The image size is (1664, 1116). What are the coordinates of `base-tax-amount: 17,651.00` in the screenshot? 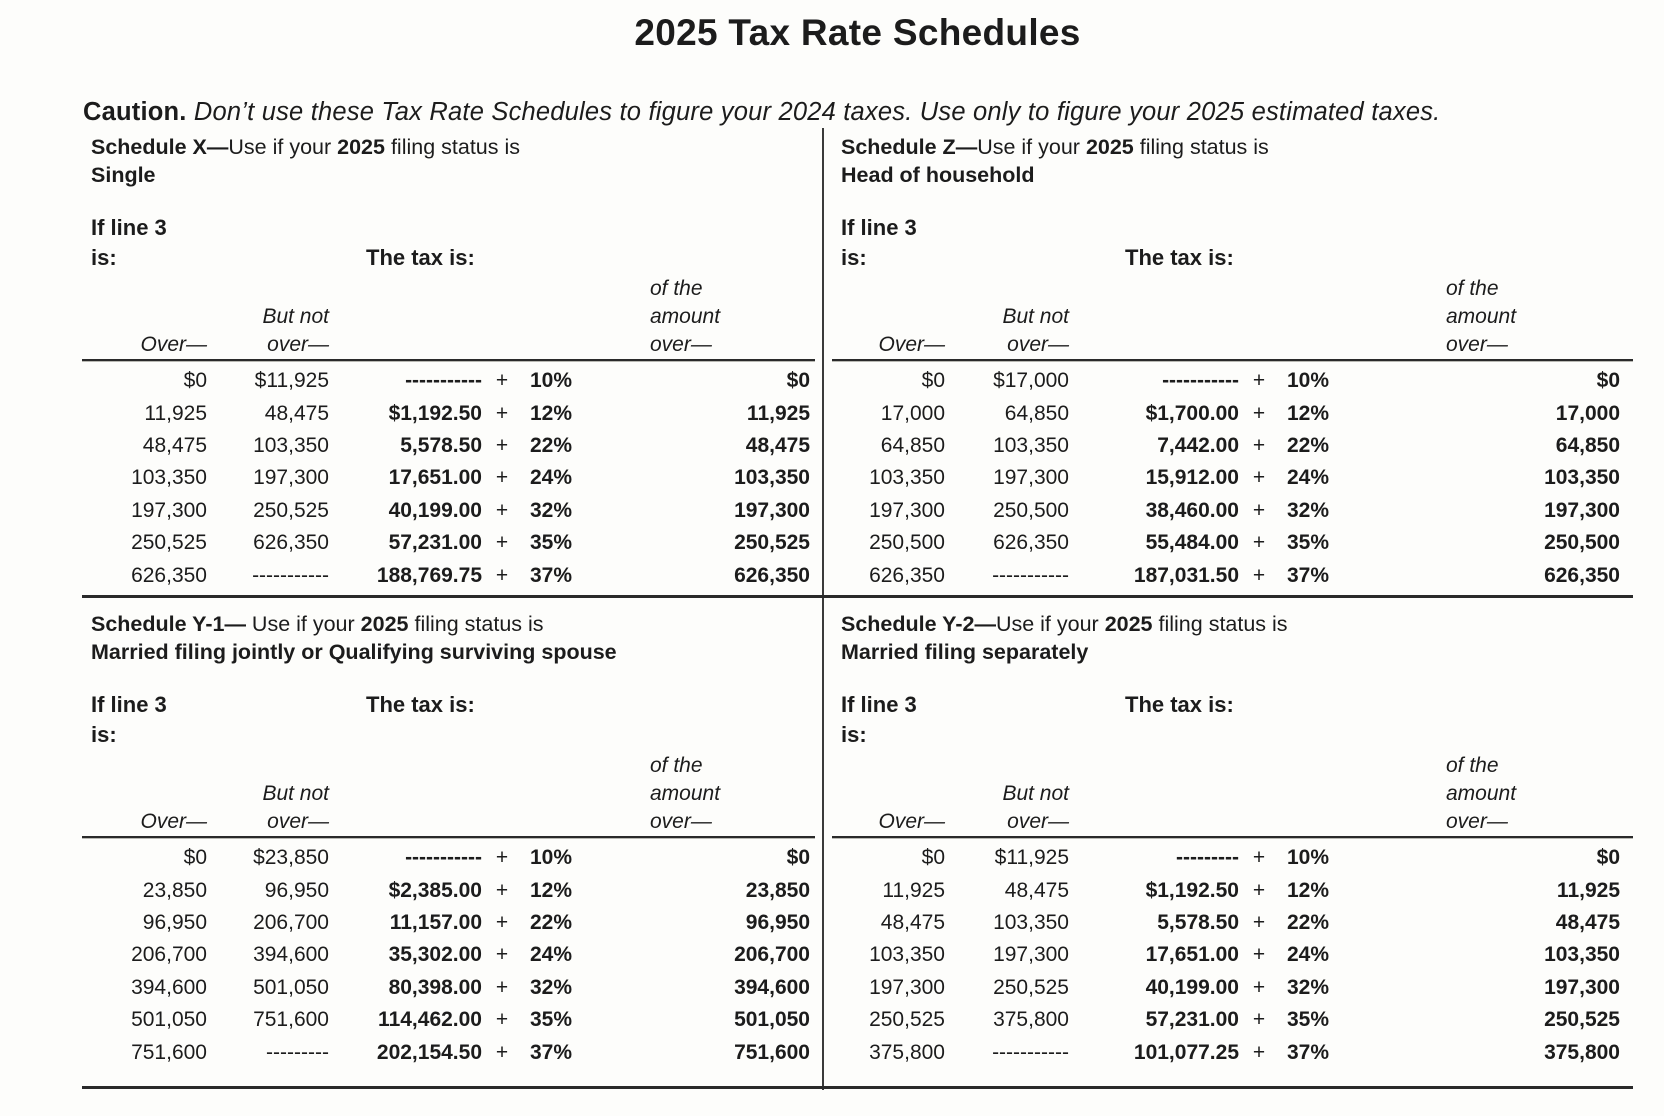 It's located at (1192, 955).